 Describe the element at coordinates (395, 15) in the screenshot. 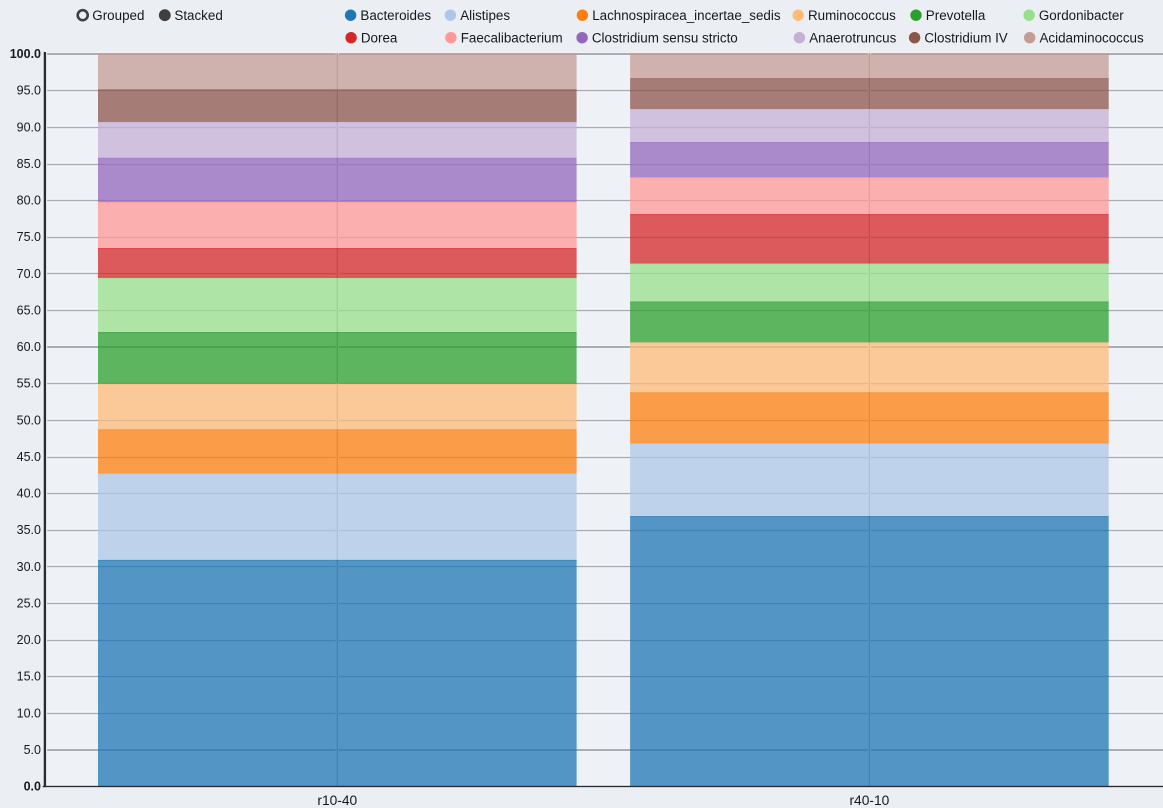

I see `svg-text: Bacteroides` at that location.